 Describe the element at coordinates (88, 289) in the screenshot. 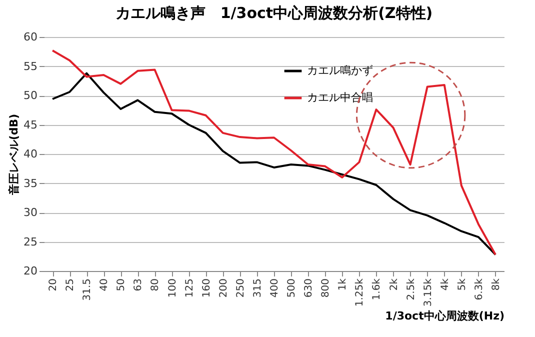

I see `x-tick-label: 31.5` at that location.